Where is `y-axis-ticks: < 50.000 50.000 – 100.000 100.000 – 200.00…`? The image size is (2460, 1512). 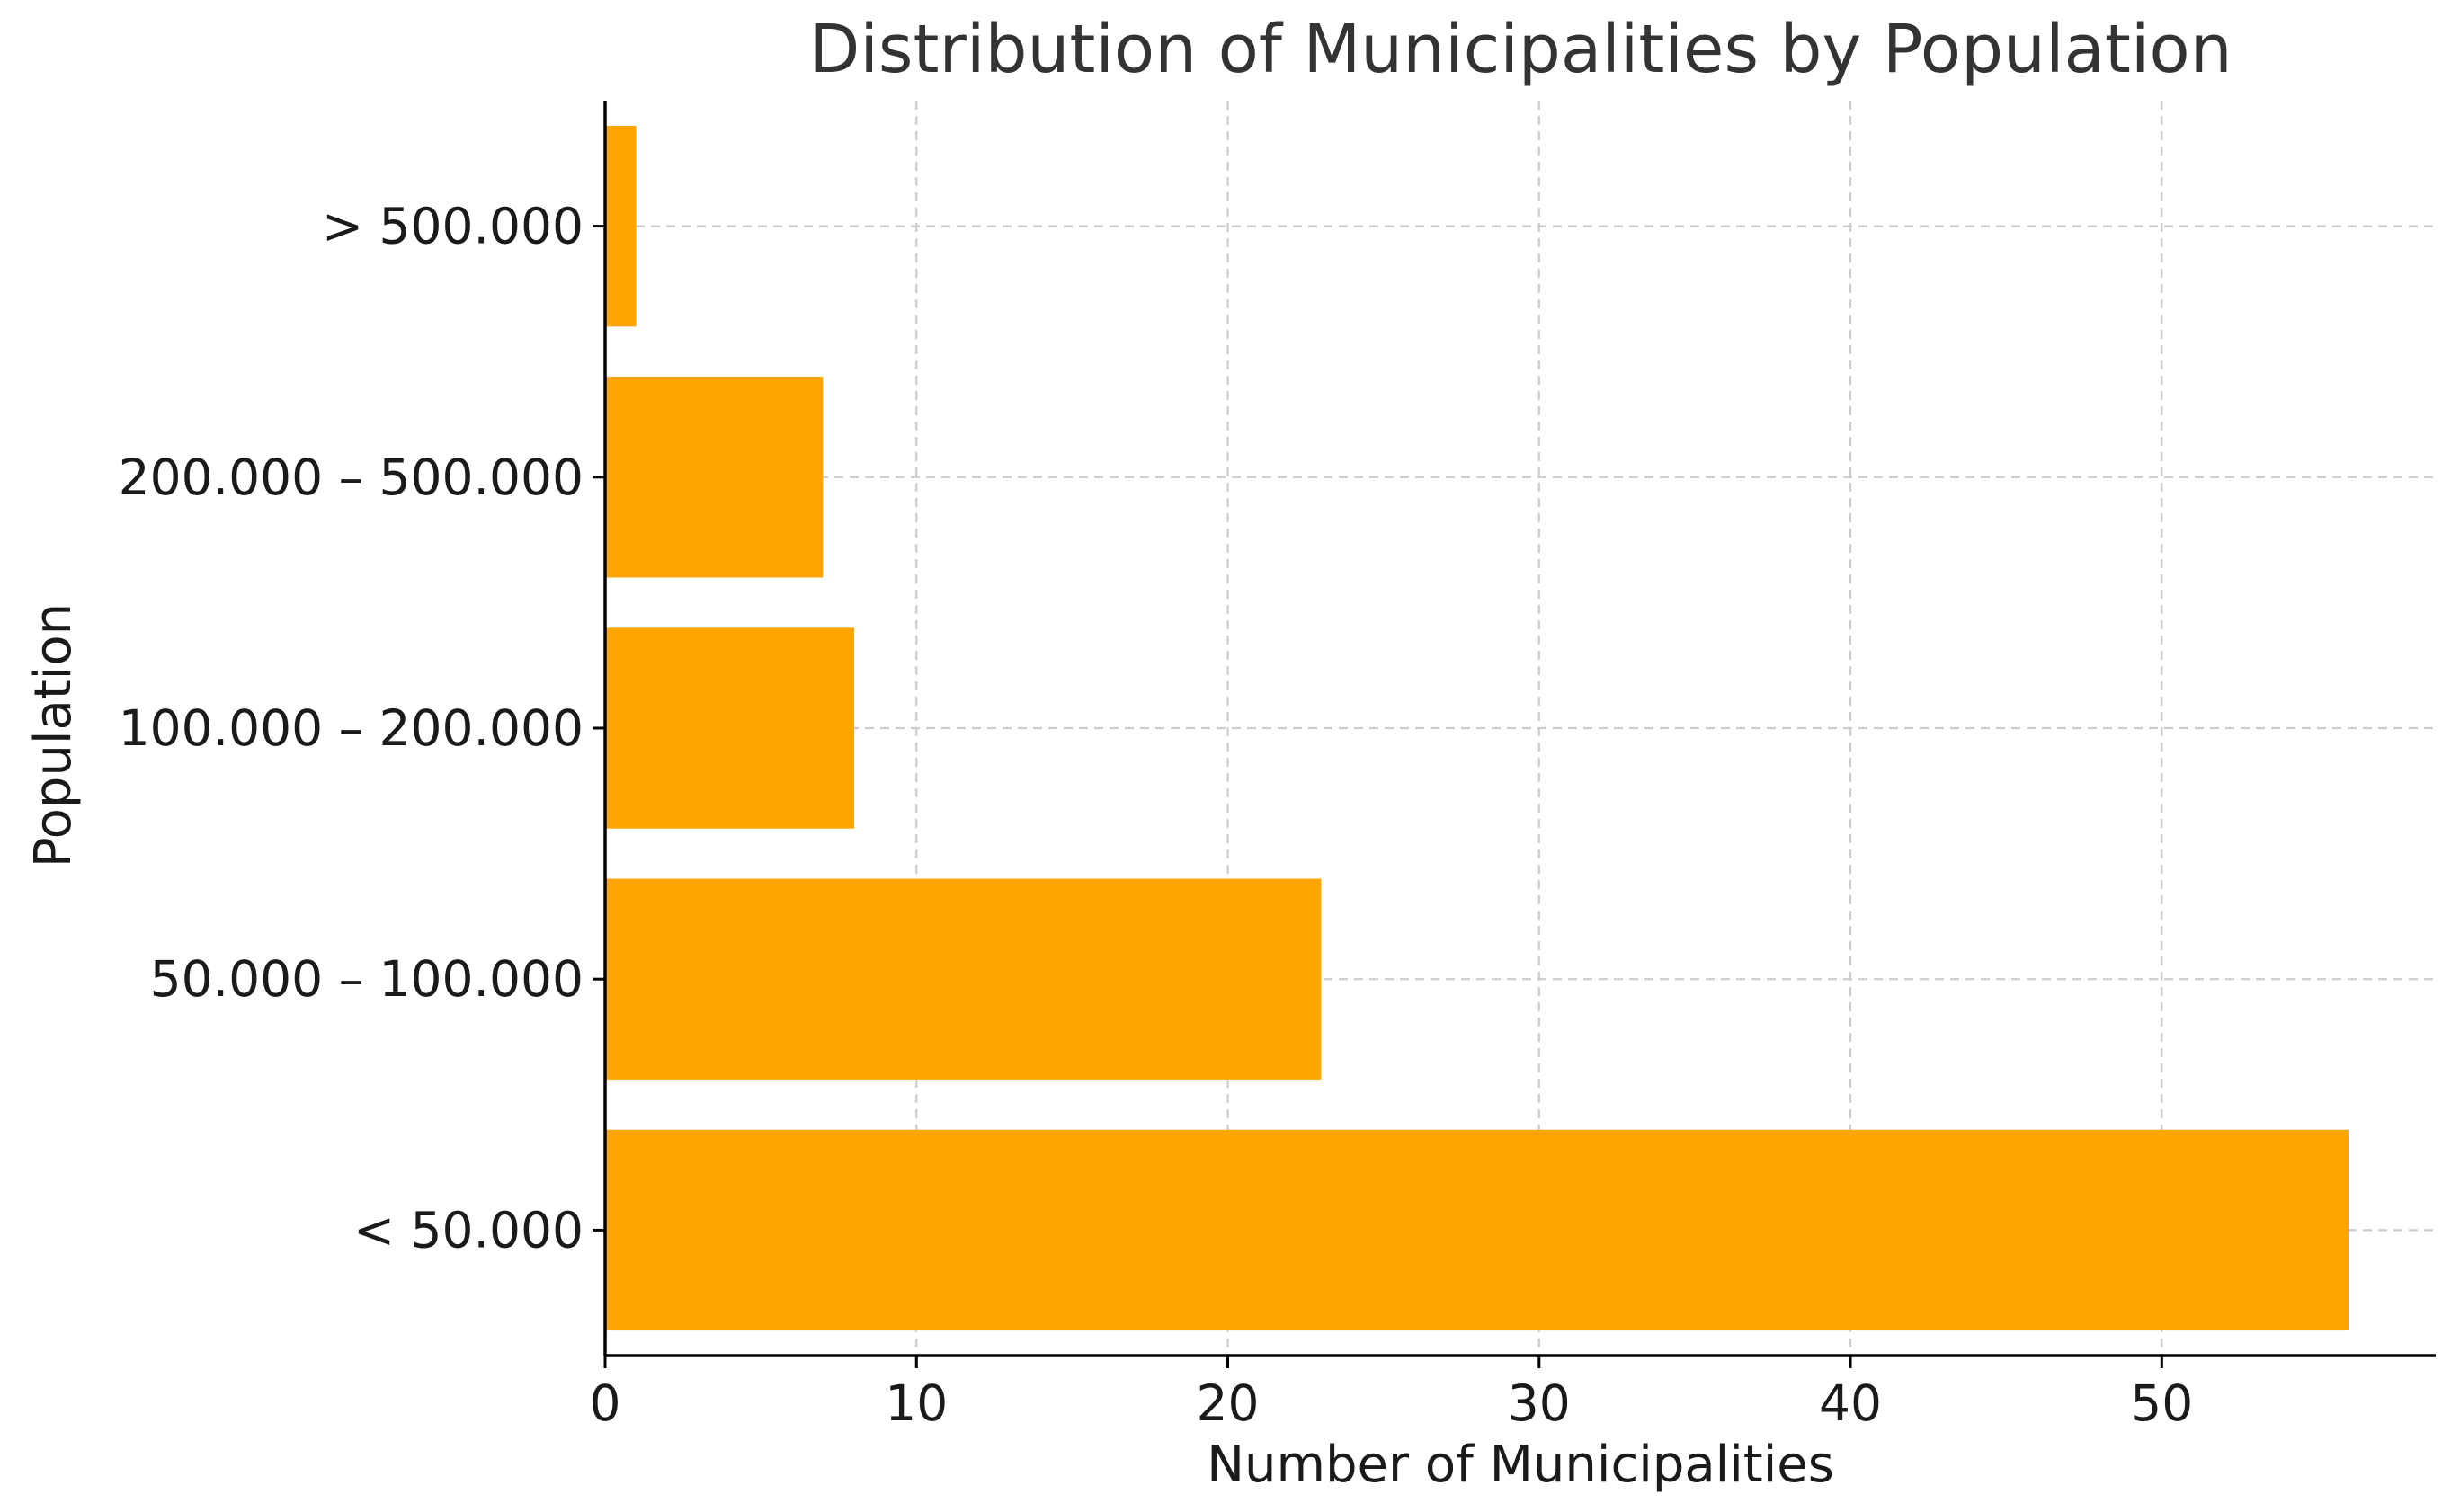
y-axis-ticks: < 50.000 50.000 – 100.000 100.000 – 200.00… is located at coordinates (362, 728).